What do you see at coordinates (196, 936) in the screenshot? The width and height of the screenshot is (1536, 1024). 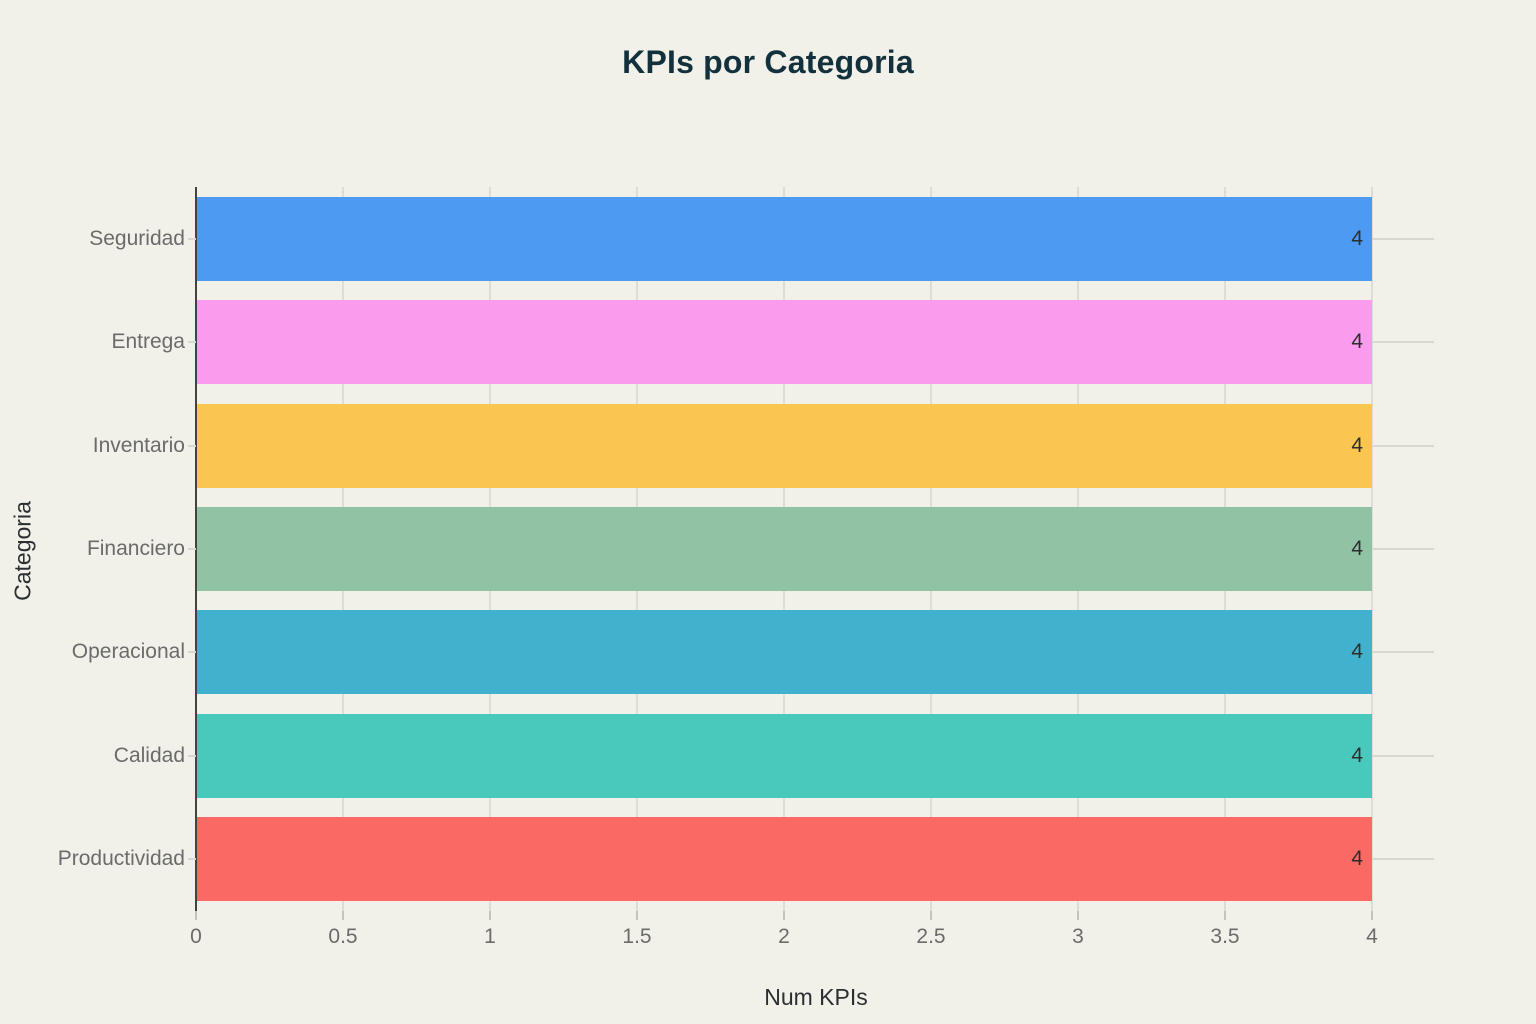 I see `x-axis-tick-label: 0` at bounding box center [196, 936].